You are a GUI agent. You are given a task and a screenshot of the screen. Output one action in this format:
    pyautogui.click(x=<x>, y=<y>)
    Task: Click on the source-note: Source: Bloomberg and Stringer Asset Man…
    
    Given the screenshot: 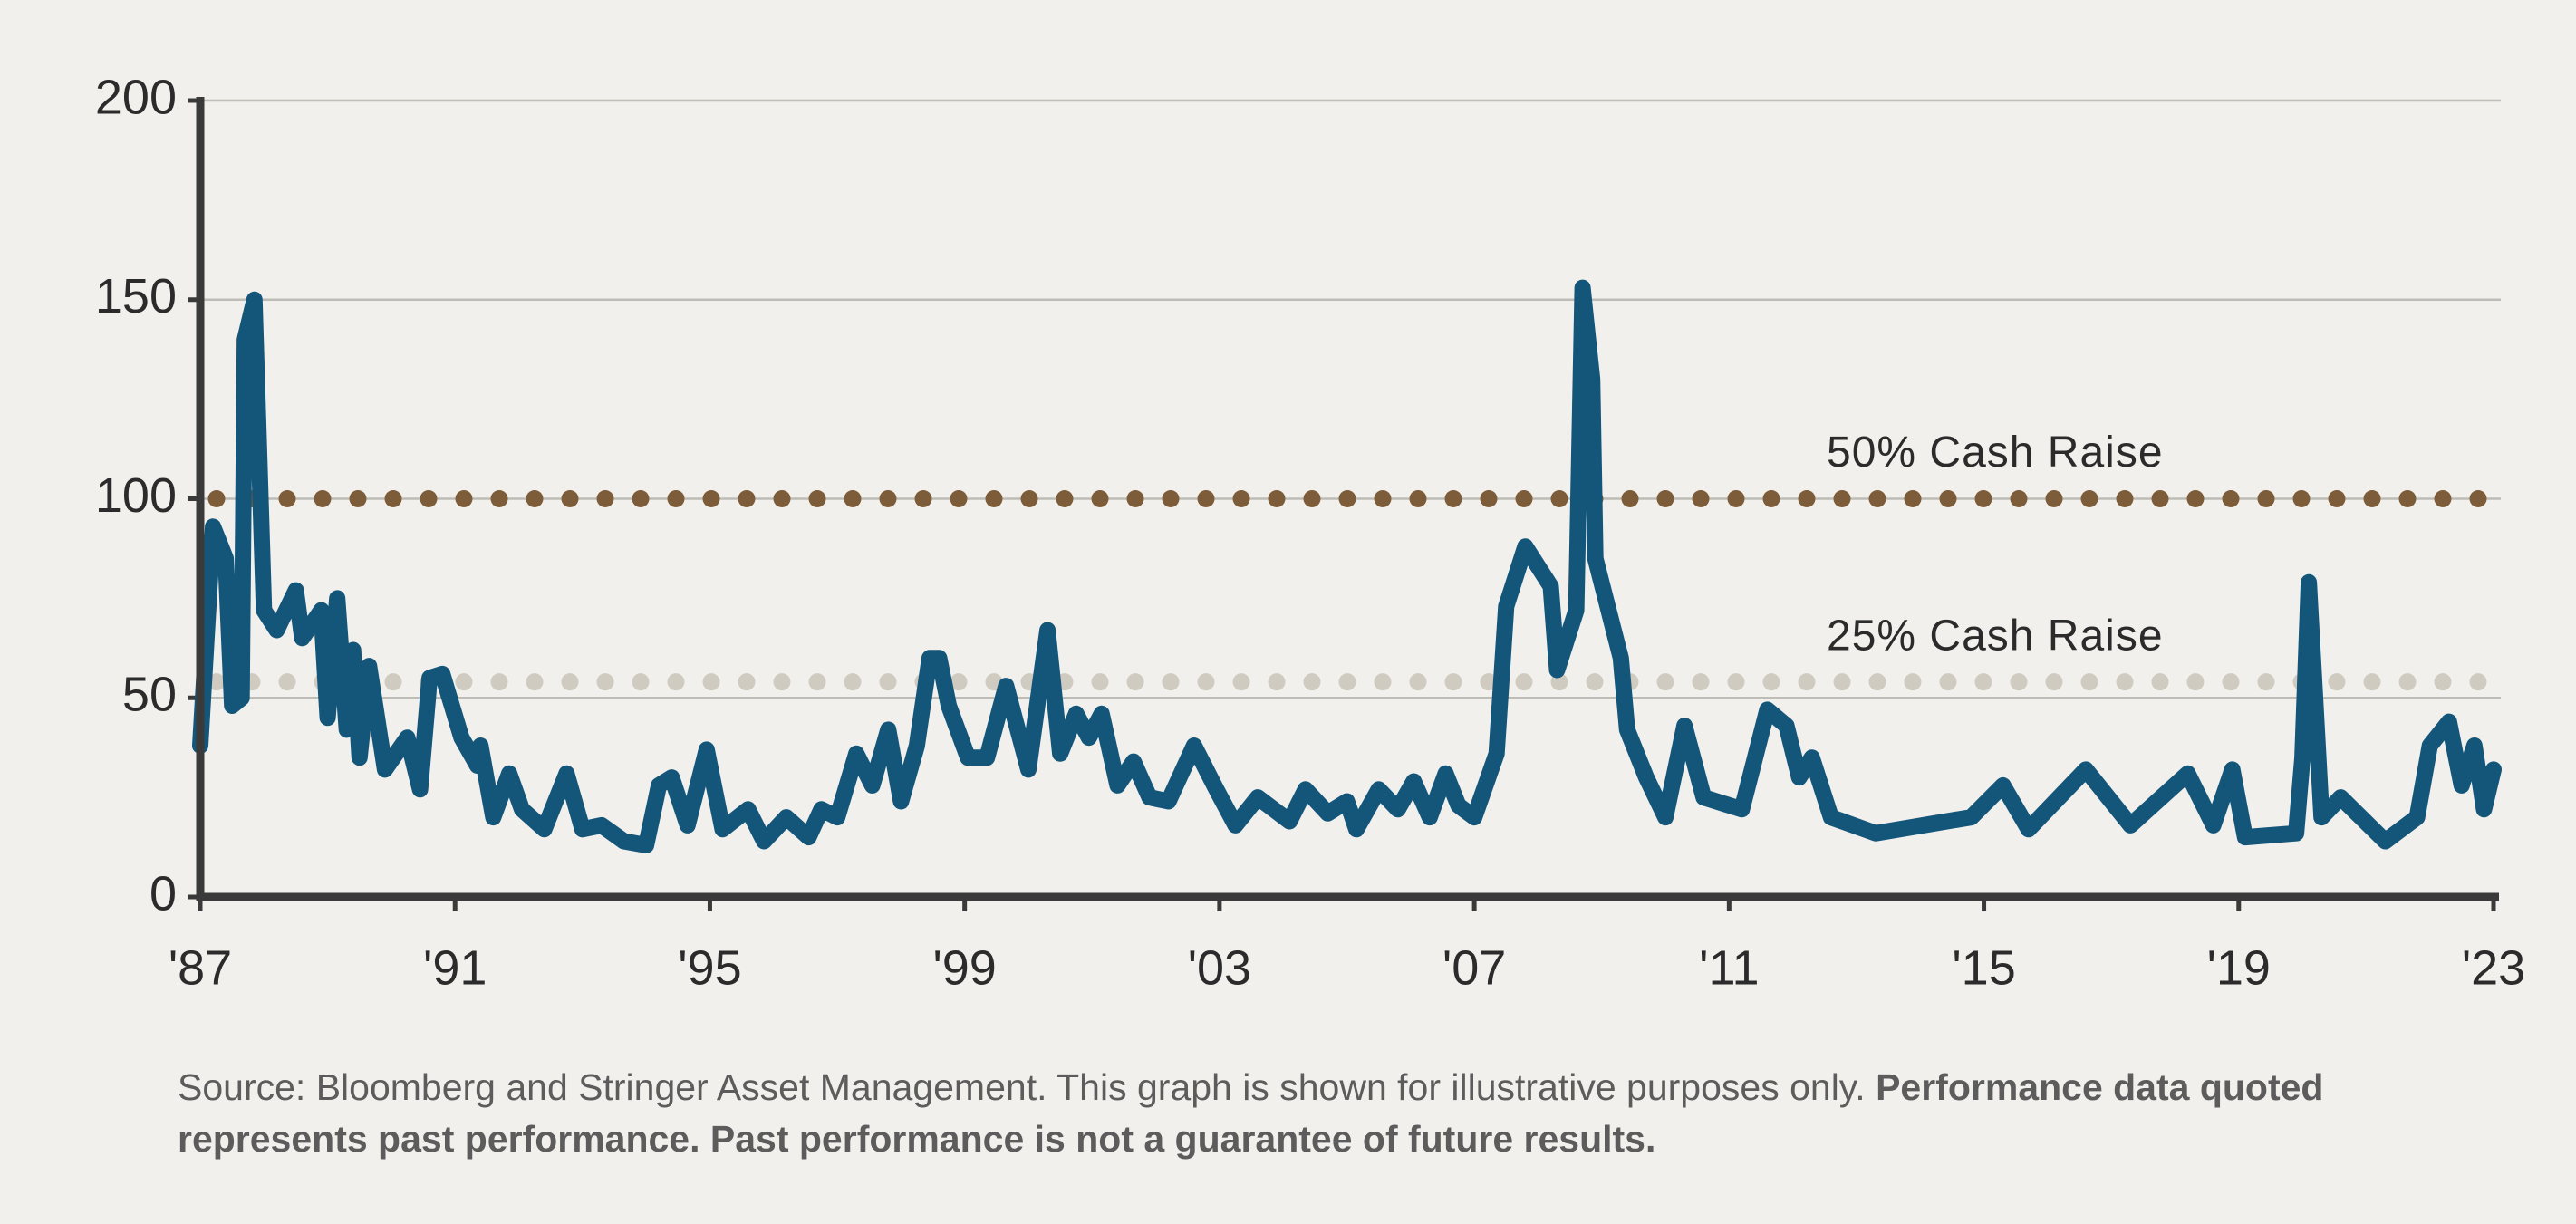 What is the action you would take?
    pyautogui.click(x=1337, y=1114)
    